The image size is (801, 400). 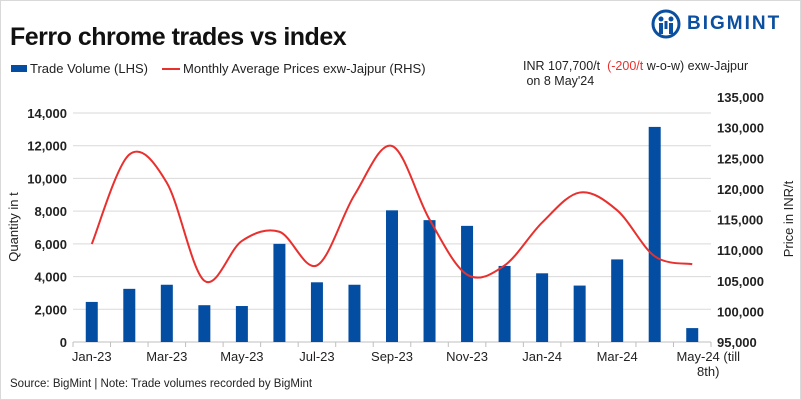 What do you see at coordinates (734, 23) in the screenshot?
I see `logo-text: BIGMINT` at bounding box center [734, 23].